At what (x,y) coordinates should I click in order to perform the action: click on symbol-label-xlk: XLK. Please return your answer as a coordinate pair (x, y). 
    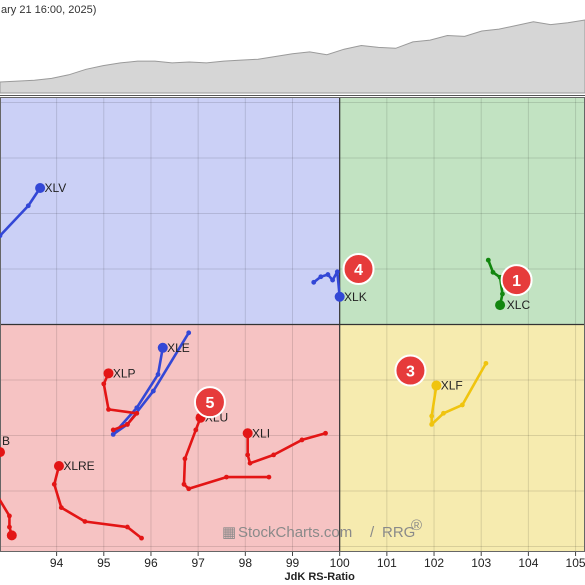
    Looking at the image, I should click on (355, 297).